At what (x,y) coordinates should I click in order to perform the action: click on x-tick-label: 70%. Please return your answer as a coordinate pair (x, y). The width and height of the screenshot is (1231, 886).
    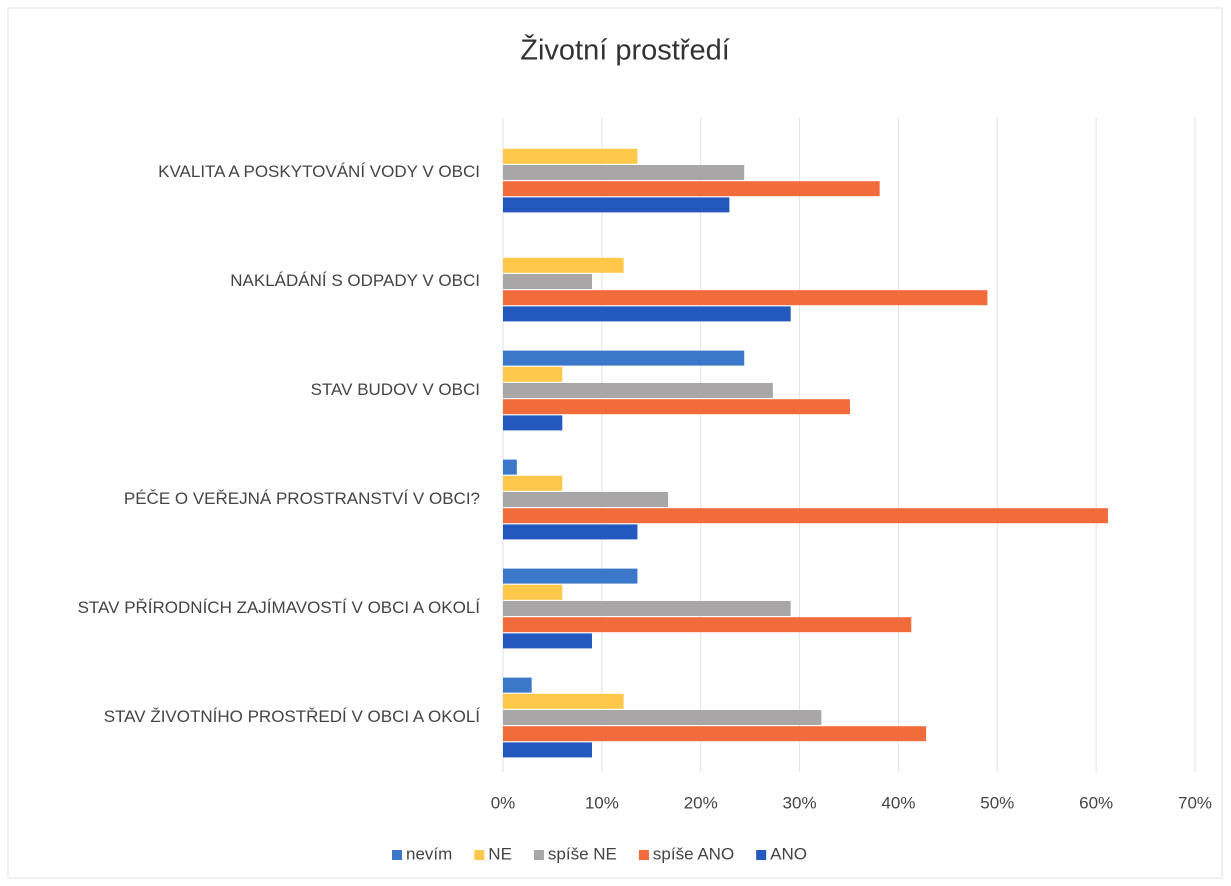
    Looking at the image, I should click on (1195, 802).